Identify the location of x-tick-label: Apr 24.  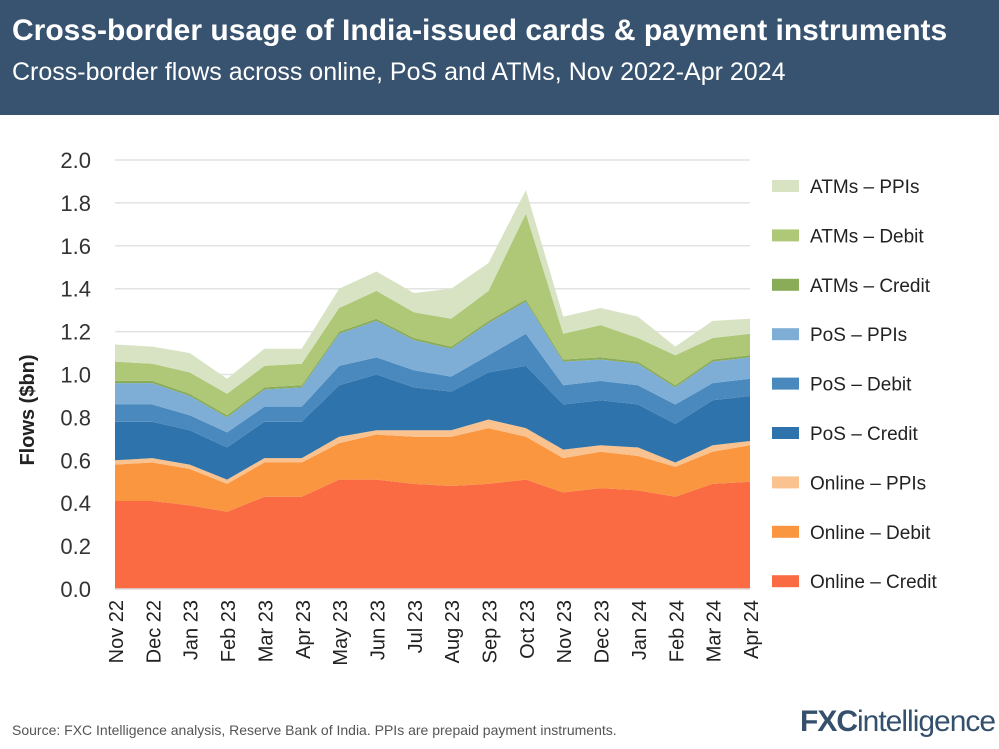
(752, 629).